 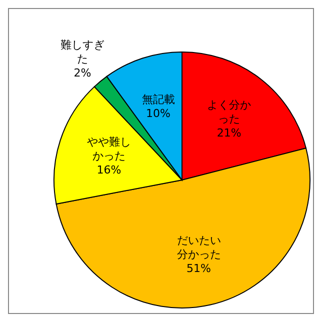 I want to click on data-label: 2%, so click(x=83, y=73).